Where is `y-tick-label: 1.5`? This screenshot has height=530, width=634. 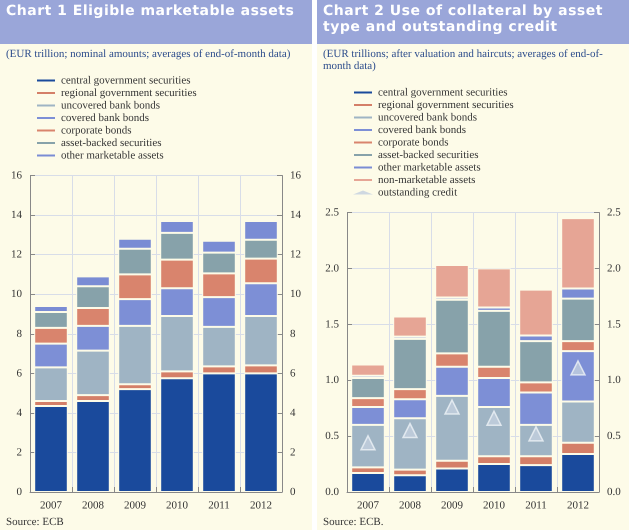 y-tick-label: 1.5 is located at coordinates (332, 324).